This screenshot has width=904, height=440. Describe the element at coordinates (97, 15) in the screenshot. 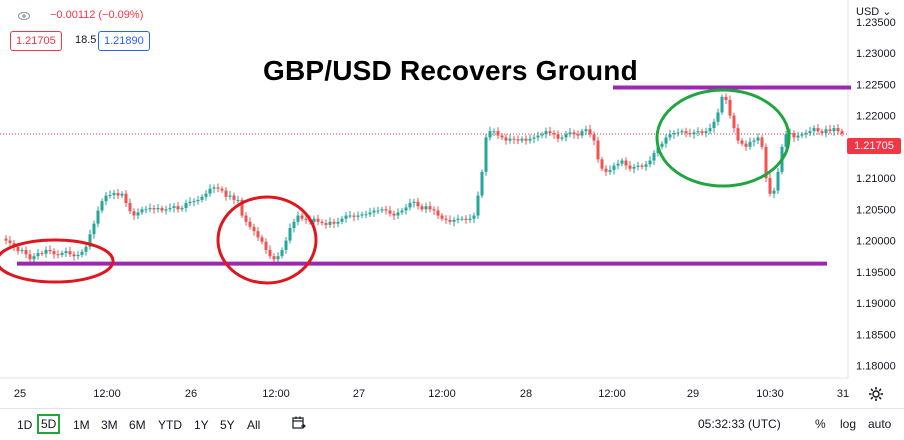

I see `price-change: −0.00112 (−0.09%)` at that location.